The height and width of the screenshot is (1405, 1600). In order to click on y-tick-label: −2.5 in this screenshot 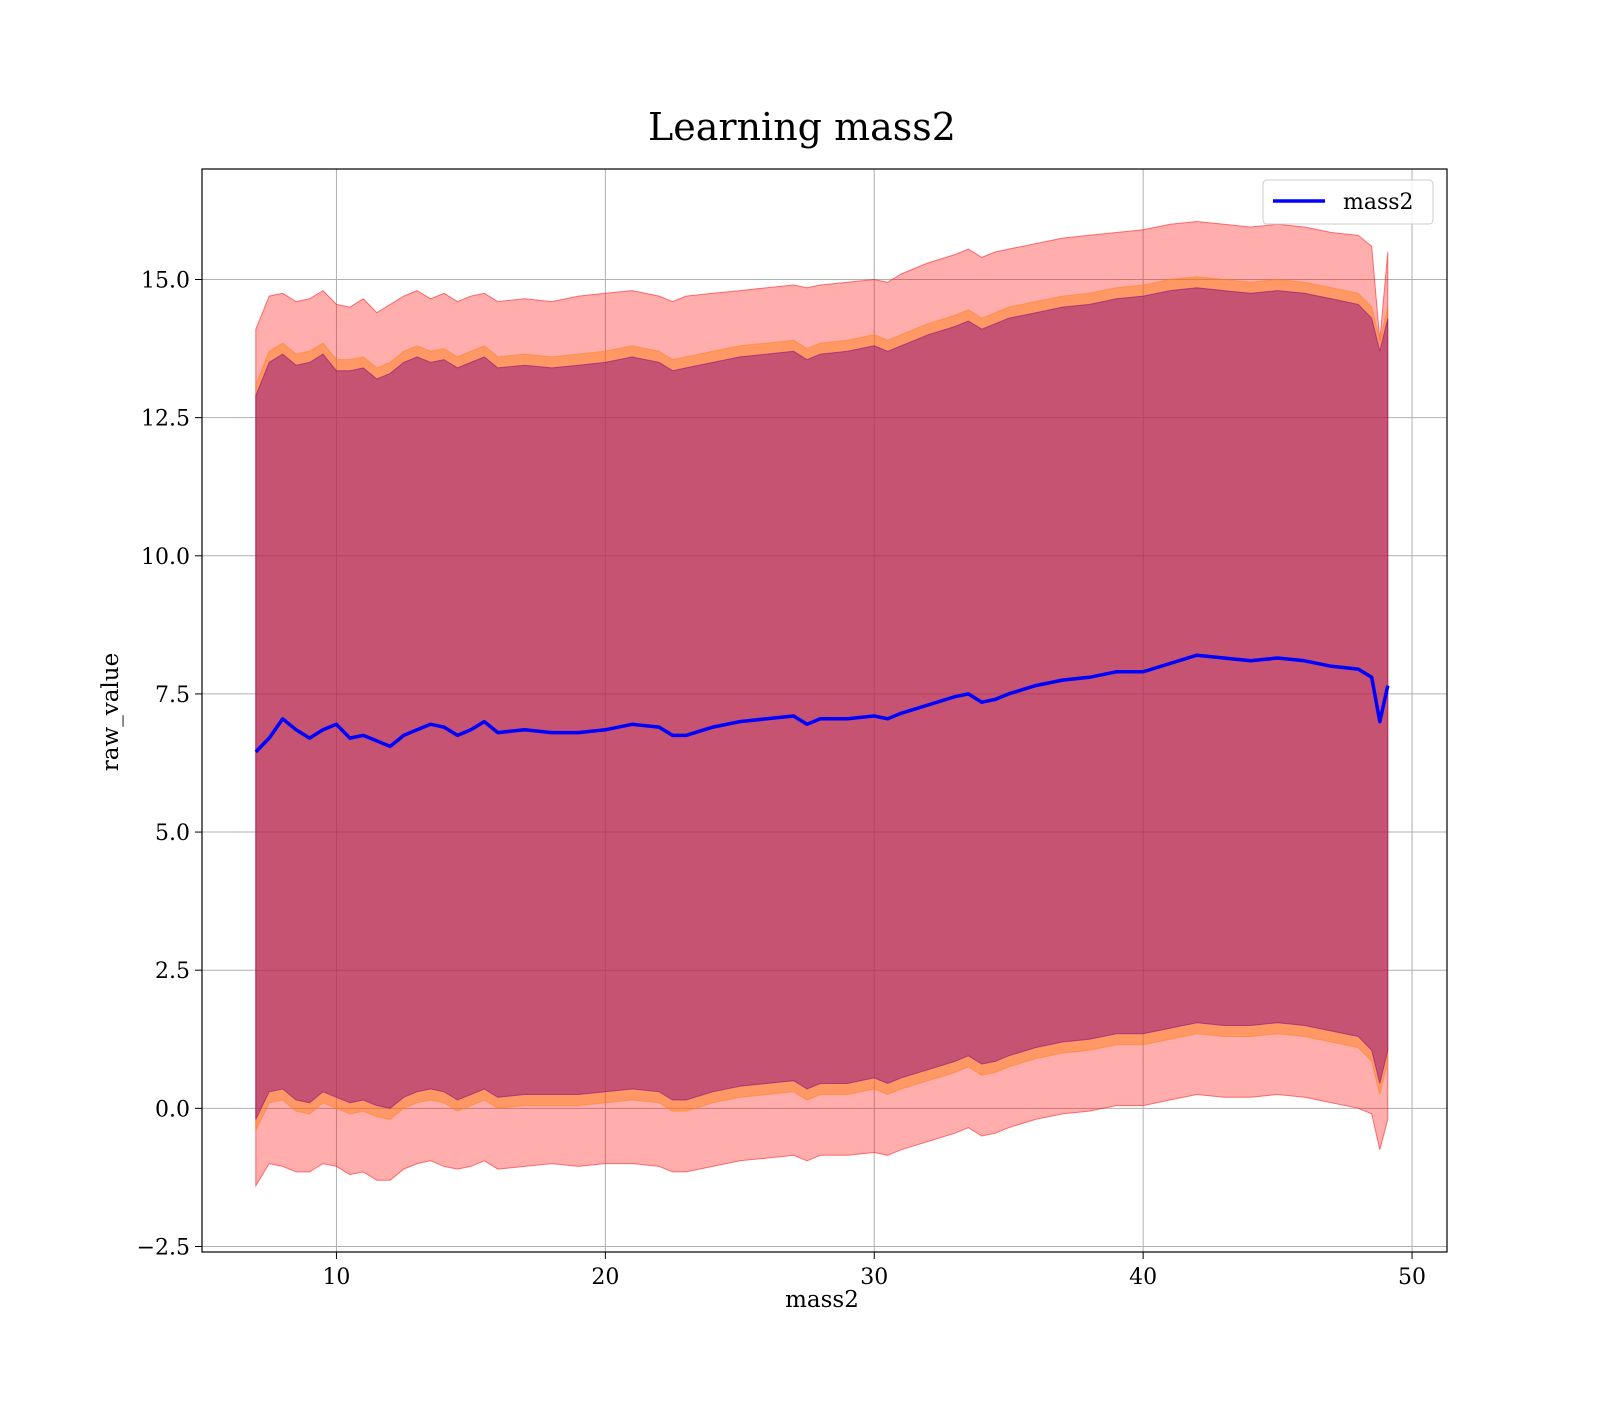, I will do `click(163, 1247)`.